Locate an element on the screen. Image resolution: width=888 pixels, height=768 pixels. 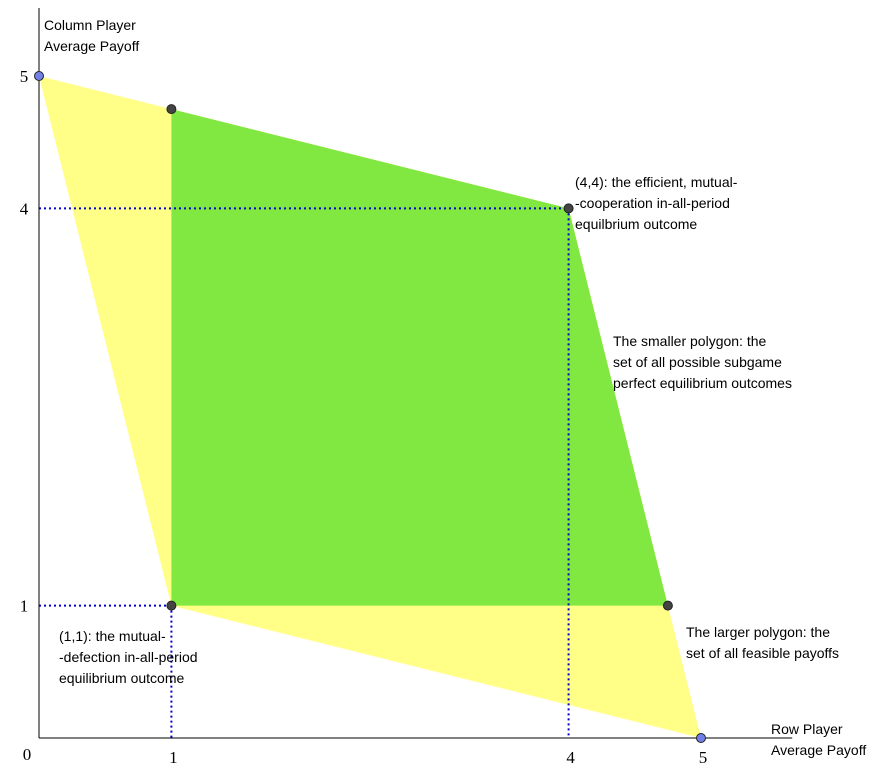
x-tick-label: 1 is located at coordinates (173, 757).